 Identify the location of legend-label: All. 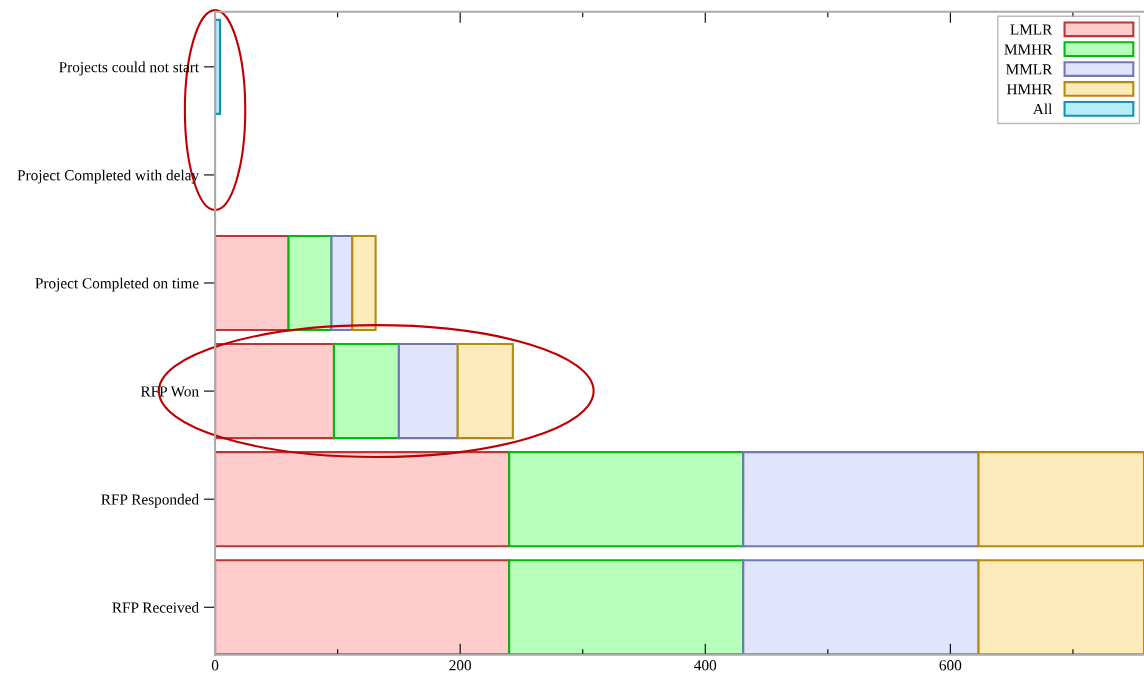
(1042, 109).